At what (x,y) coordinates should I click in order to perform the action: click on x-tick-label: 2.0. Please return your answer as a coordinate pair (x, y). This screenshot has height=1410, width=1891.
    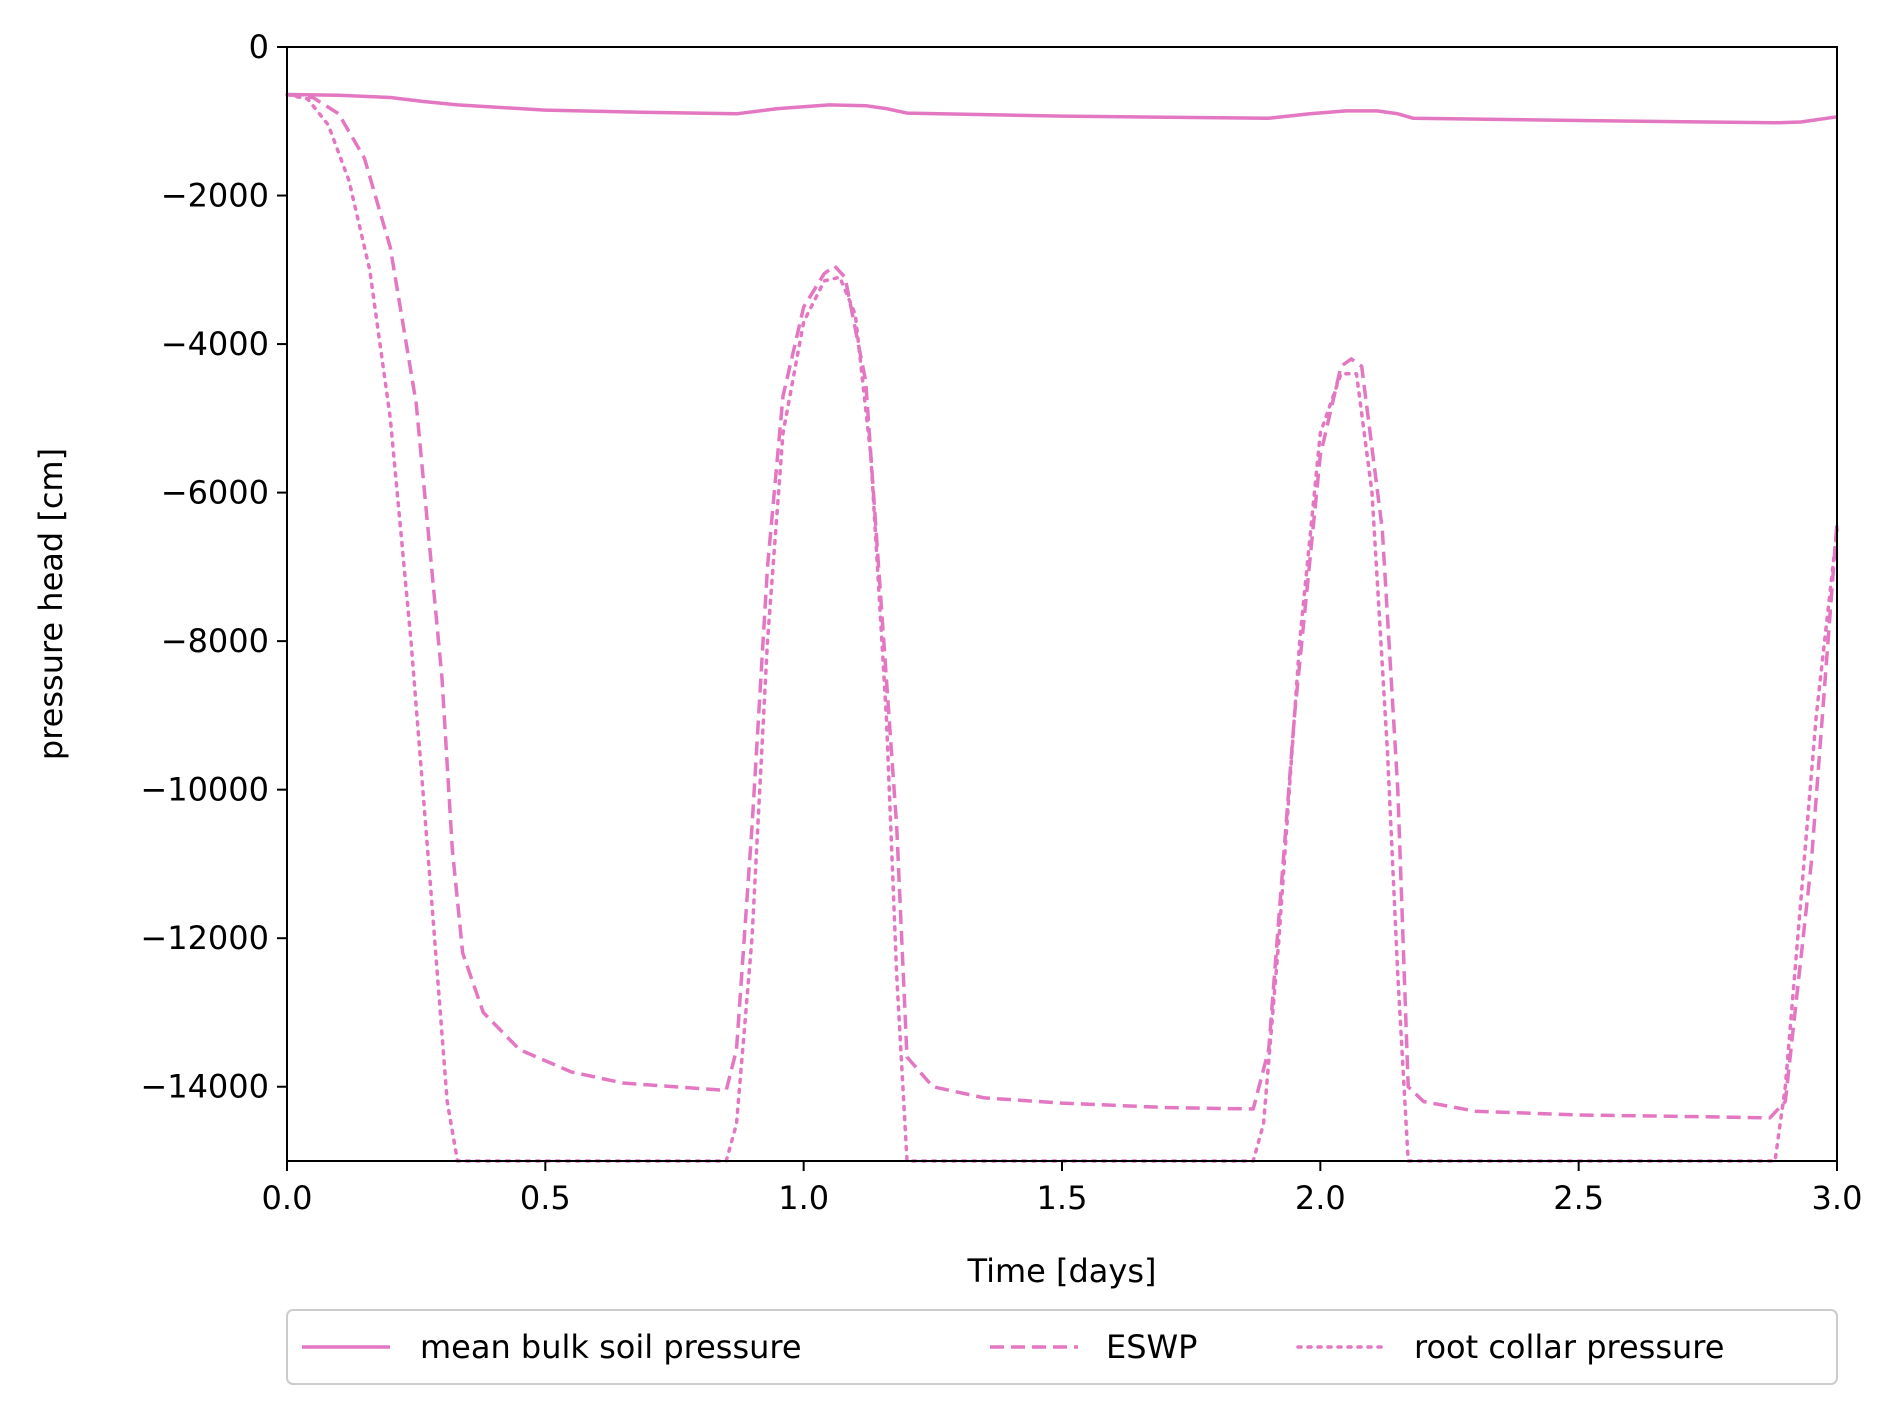
    Looking at the image, I should click on (1320, 1198).